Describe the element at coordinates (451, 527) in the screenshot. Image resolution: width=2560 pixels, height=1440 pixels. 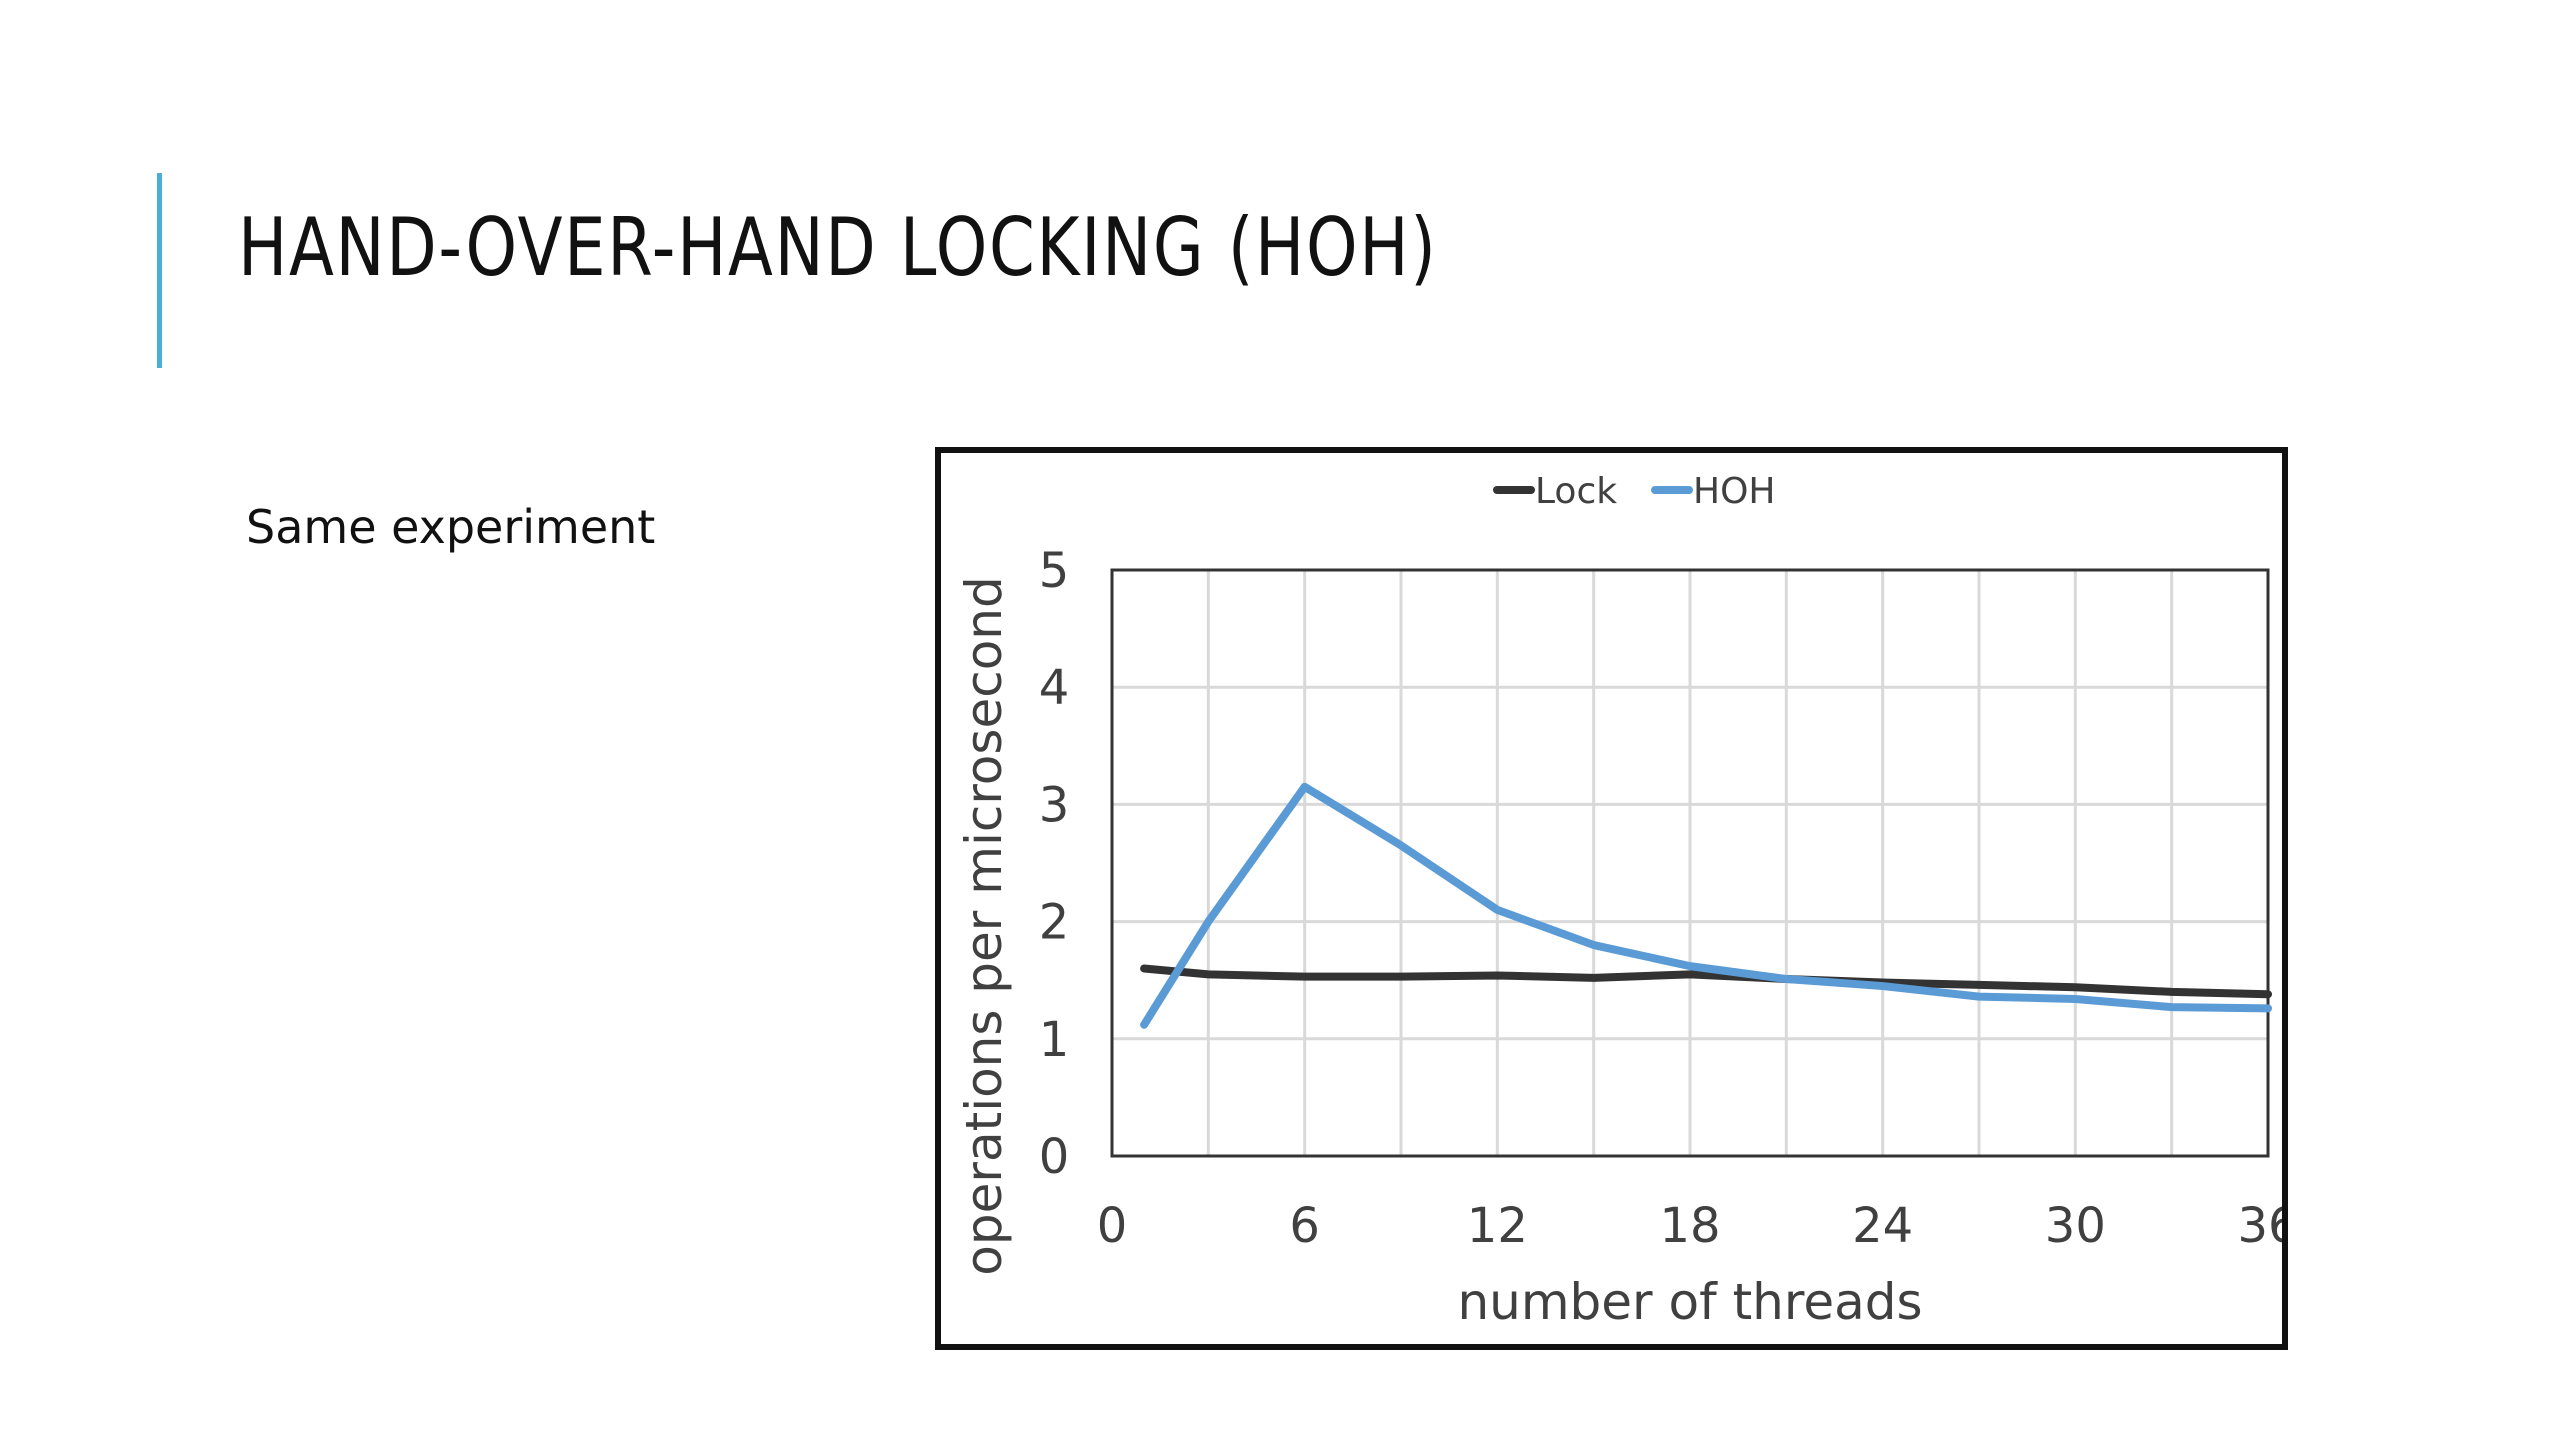
I see `bullet-text: Same experiment` at that location.